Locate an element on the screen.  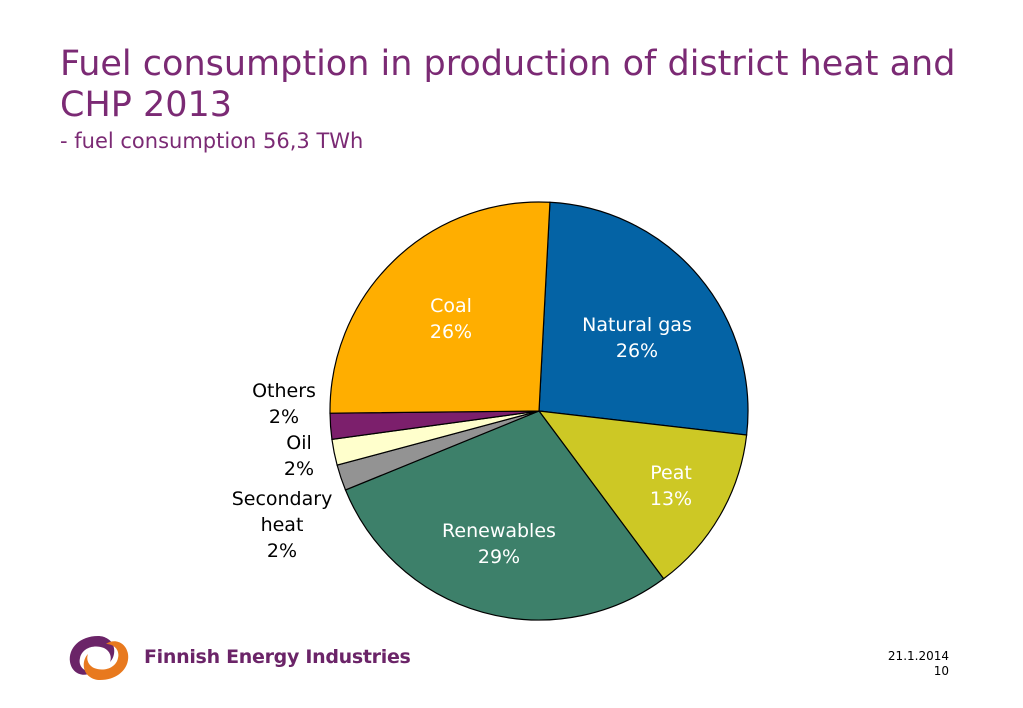
pie-slice-coal is located at coordinates (440, 307).